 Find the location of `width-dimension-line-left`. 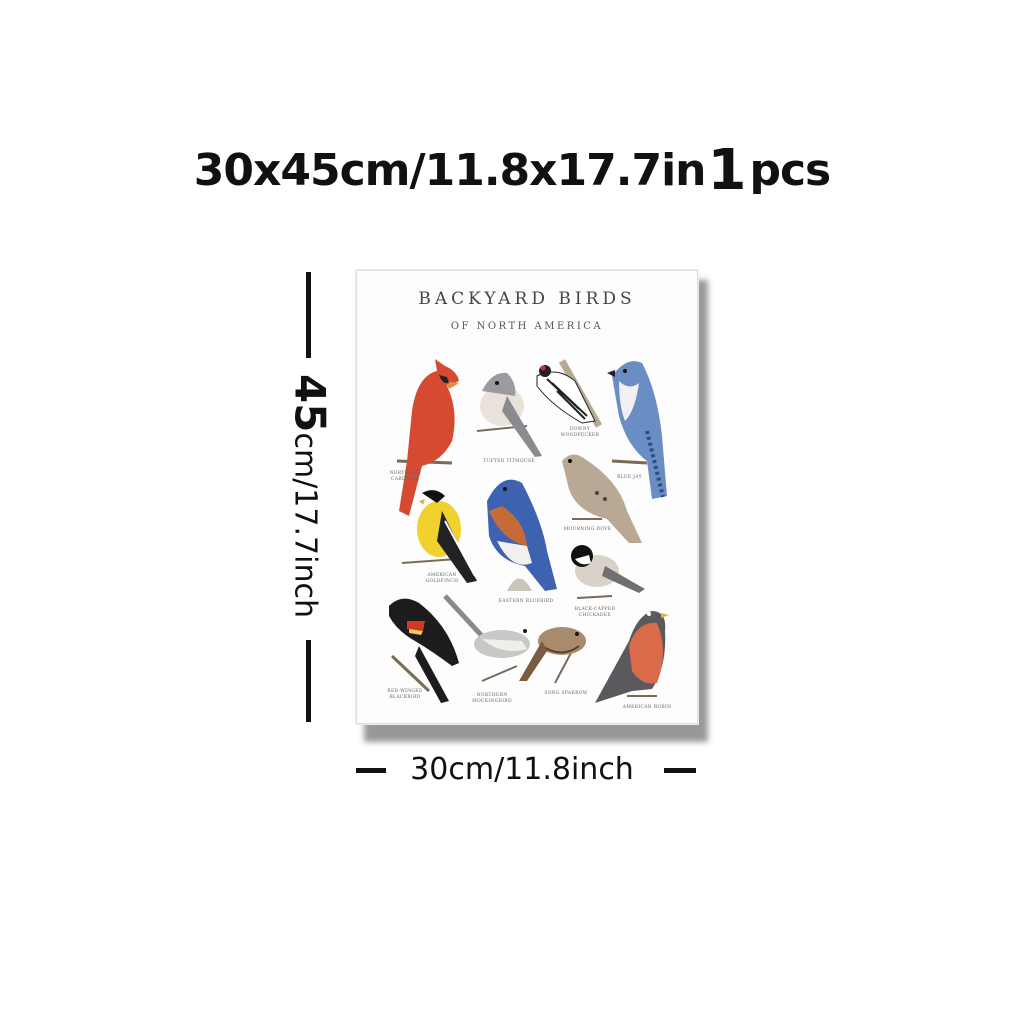

width-dimension-line-left is located at coordinates (371, 770).